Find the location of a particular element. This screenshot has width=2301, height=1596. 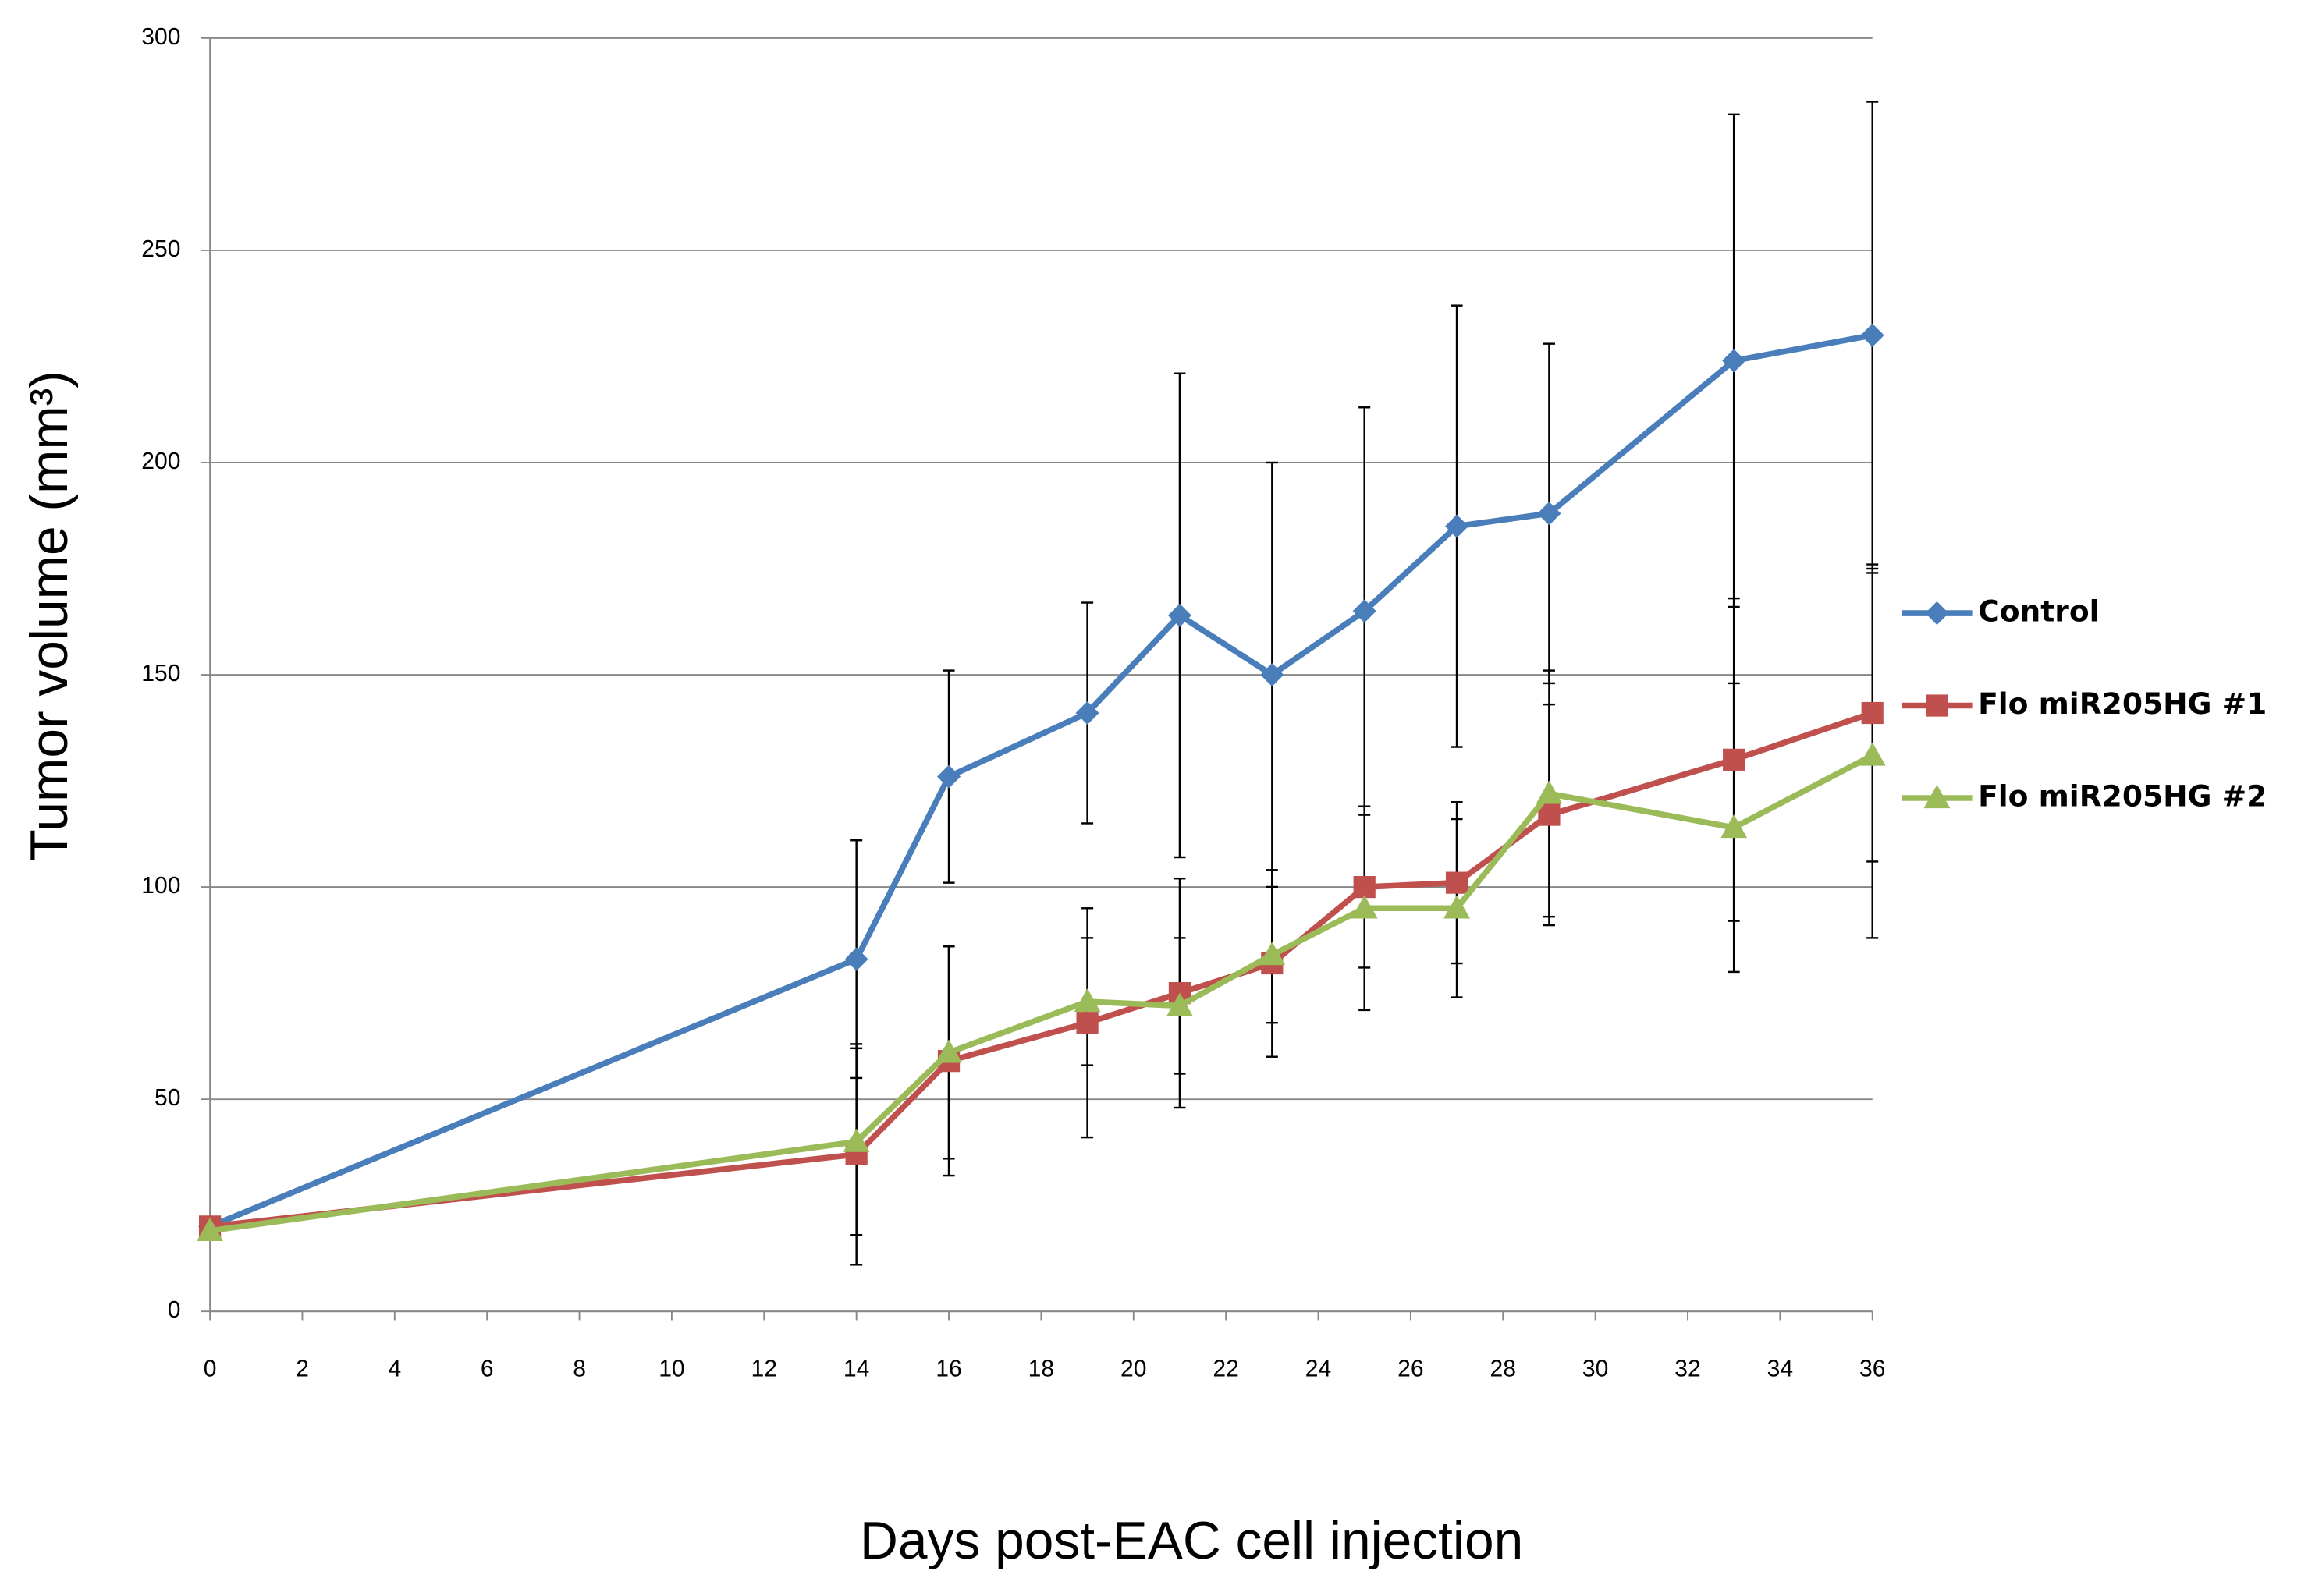

legend-label: Control is located at coordinates (2038, 611).